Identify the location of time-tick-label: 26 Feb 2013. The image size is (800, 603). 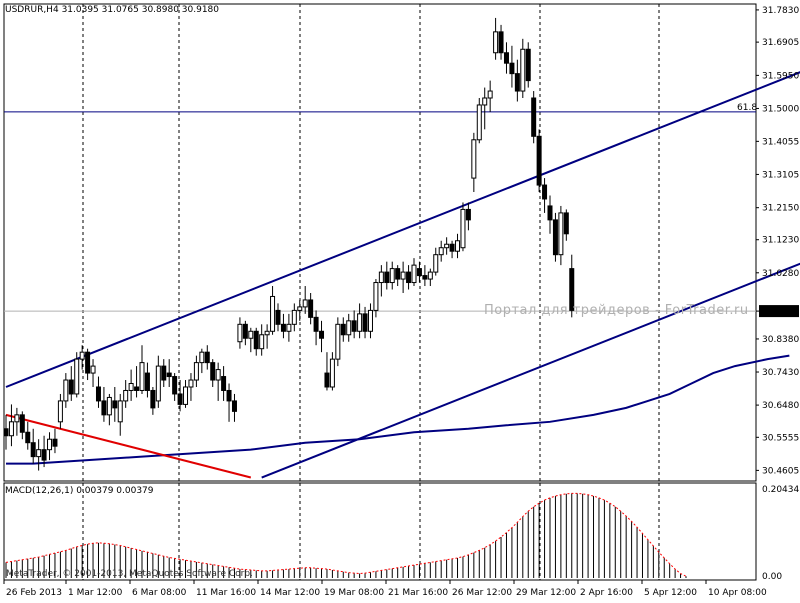
(34, 593).